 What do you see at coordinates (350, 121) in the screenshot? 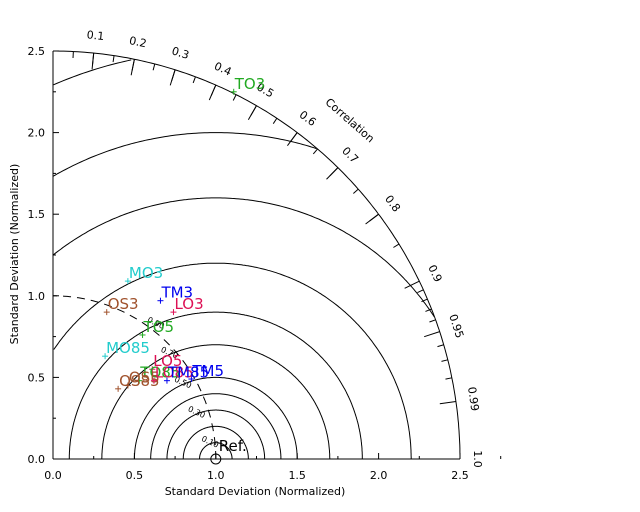
I see `correlation-axis-title: Correlation` at bounding box center [350, 121].